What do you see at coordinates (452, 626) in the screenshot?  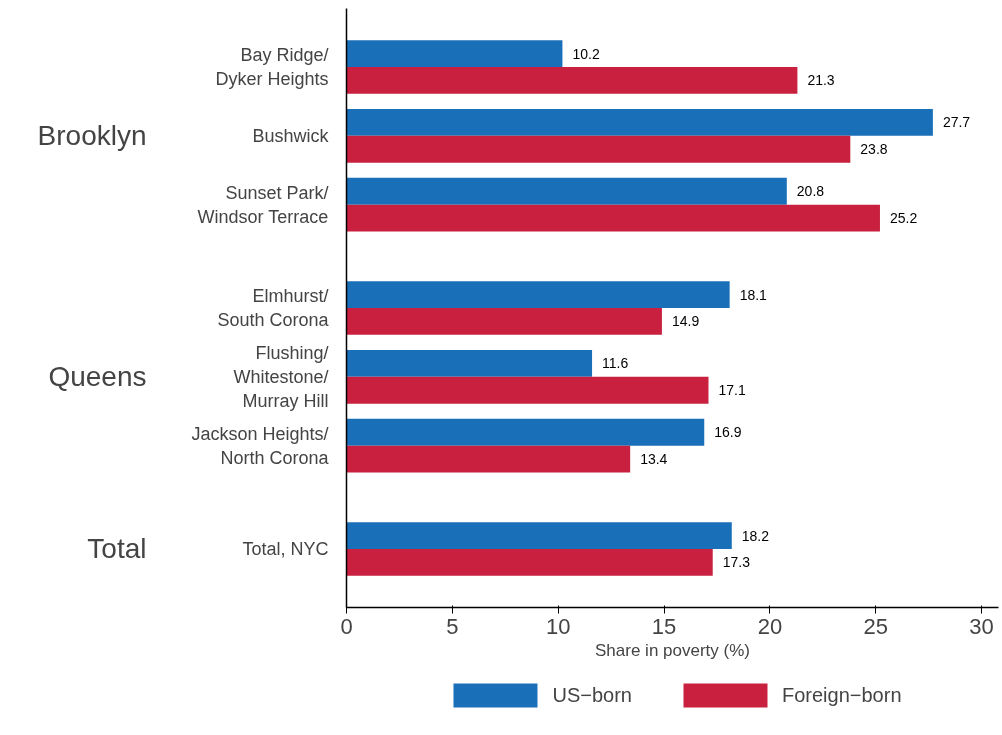 I see `x-tick-label: 5` at bounding box center [452, 626].